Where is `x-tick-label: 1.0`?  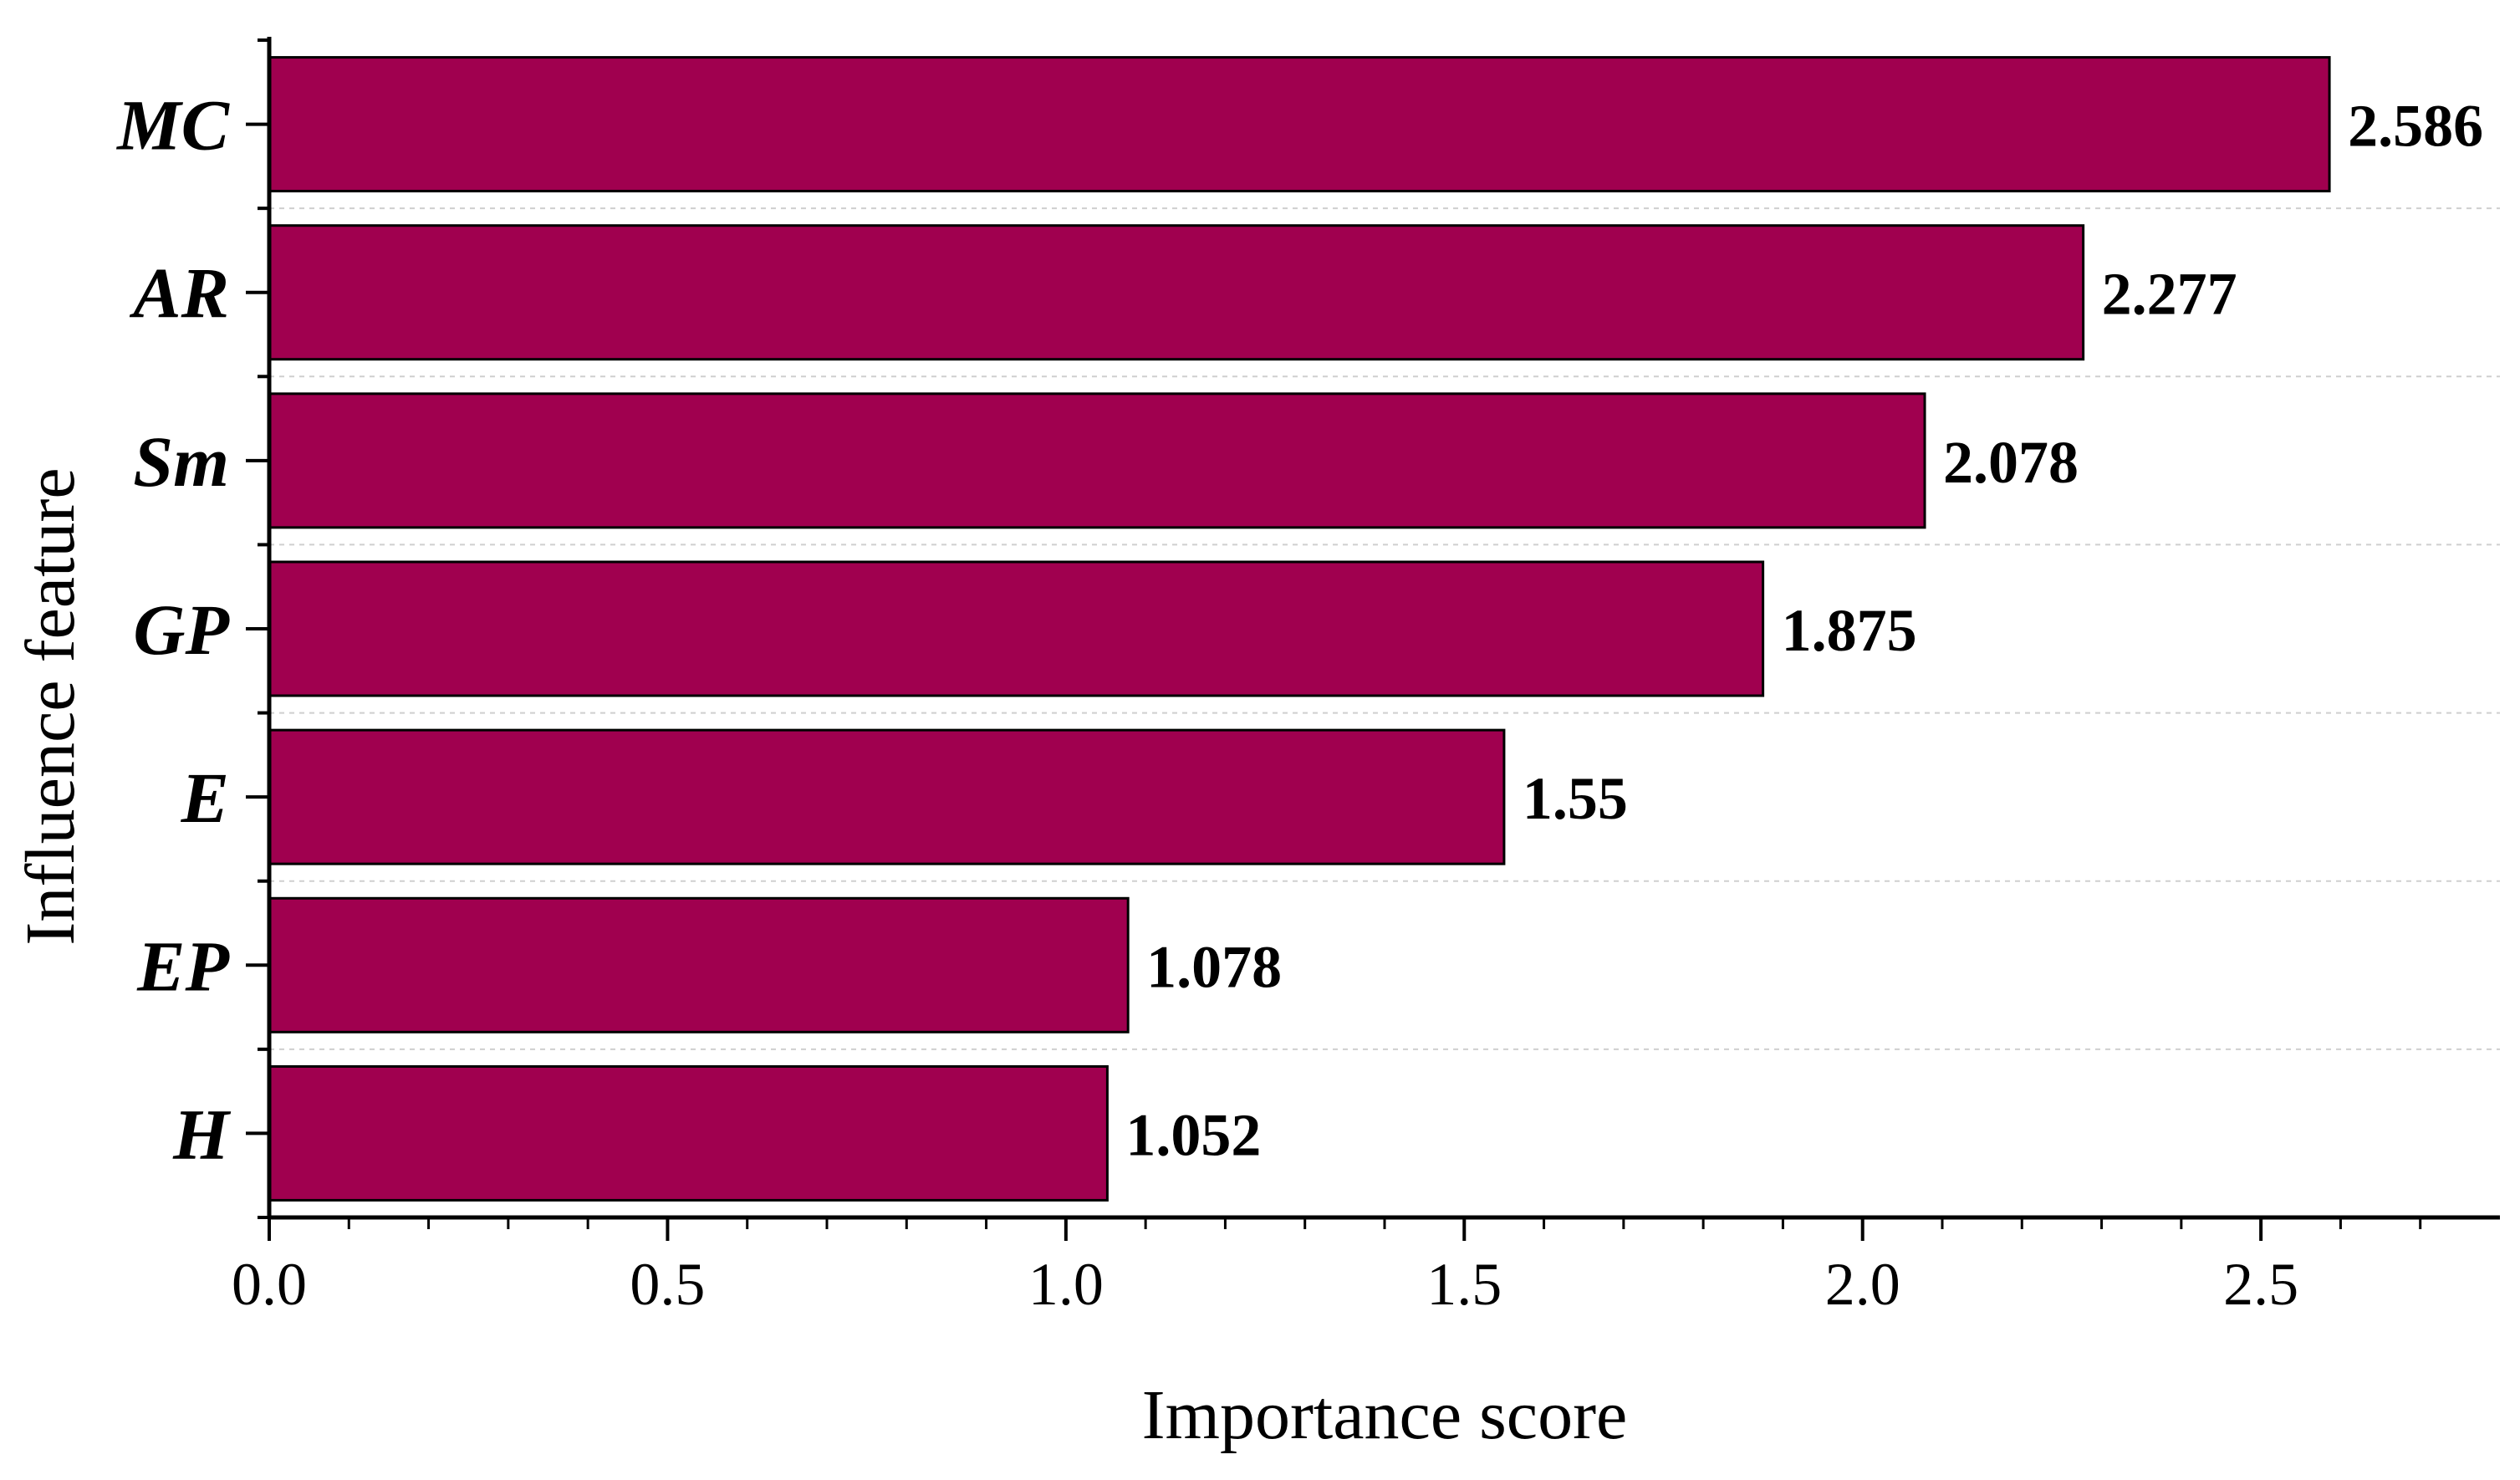 x-tick-label: 1.0 is located at coordinates (1066, 1284).